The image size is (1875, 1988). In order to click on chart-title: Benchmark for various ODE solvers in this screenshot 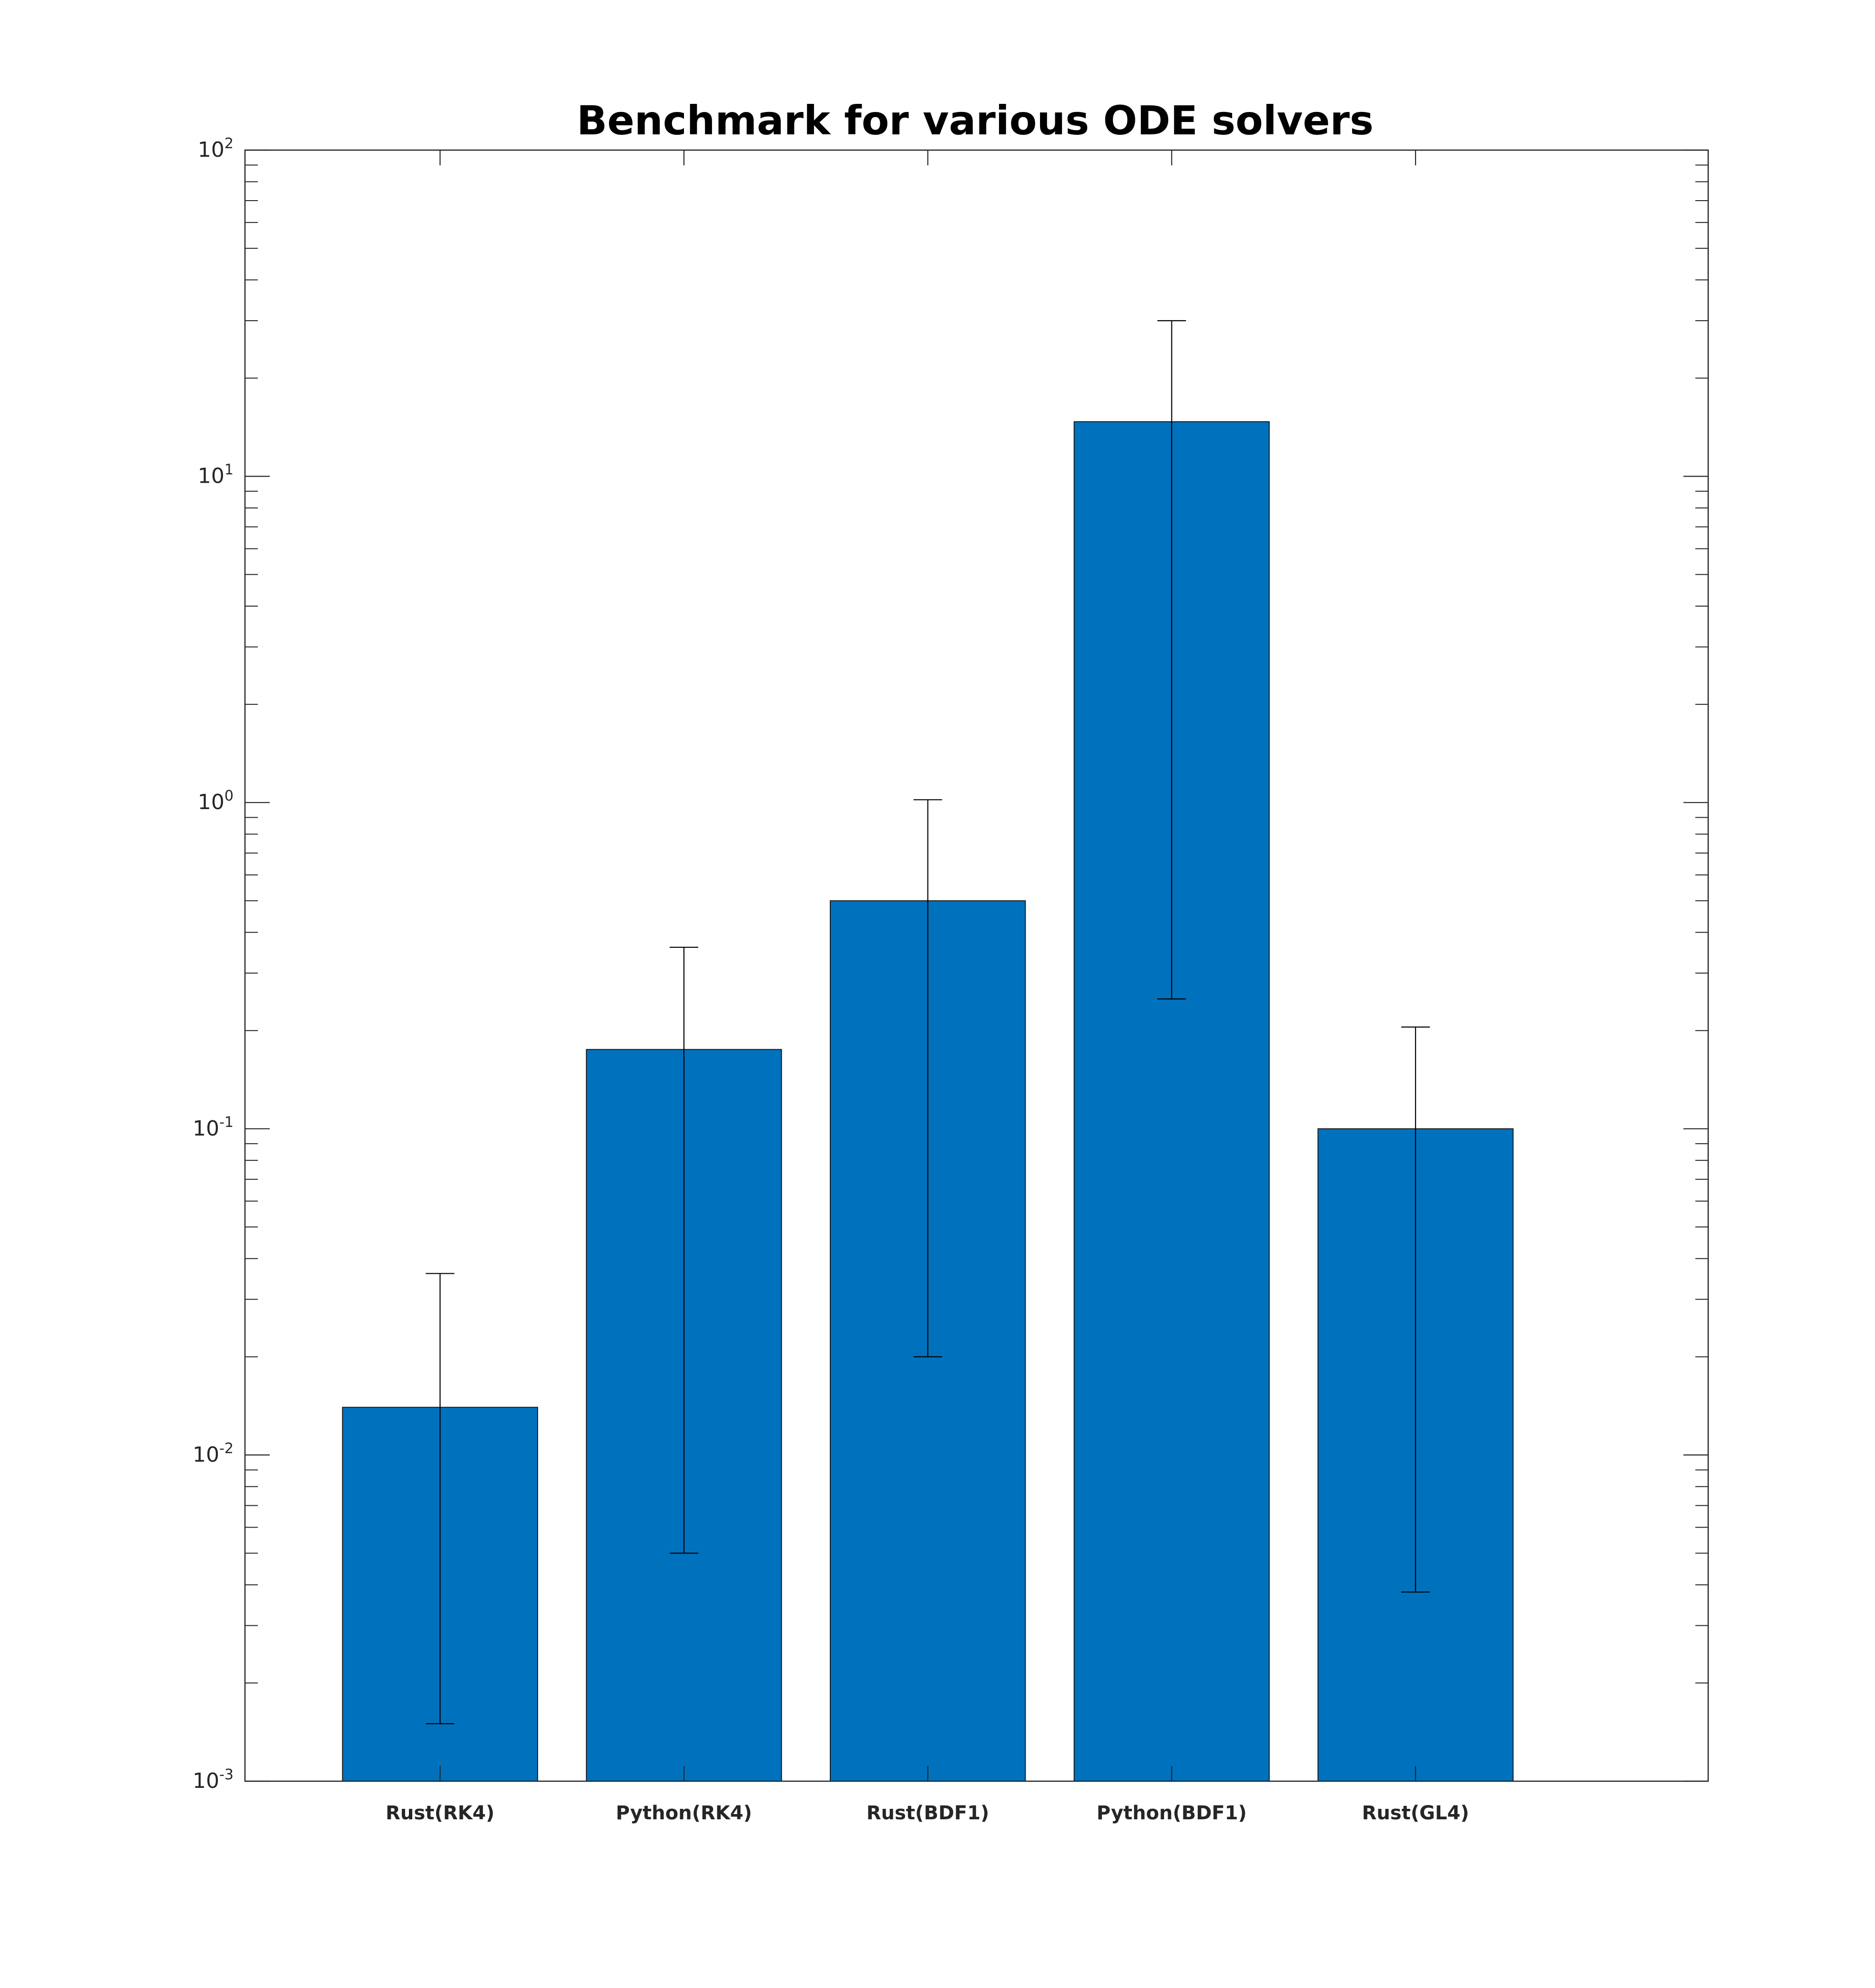, I will do `click(975, 120)`.